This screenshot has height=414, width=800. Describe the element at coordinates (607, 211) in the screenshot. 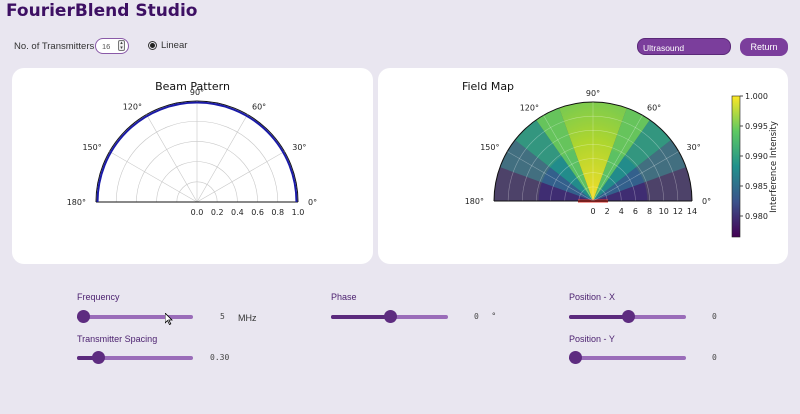

I see `radial-tick-label: 2` at that location.